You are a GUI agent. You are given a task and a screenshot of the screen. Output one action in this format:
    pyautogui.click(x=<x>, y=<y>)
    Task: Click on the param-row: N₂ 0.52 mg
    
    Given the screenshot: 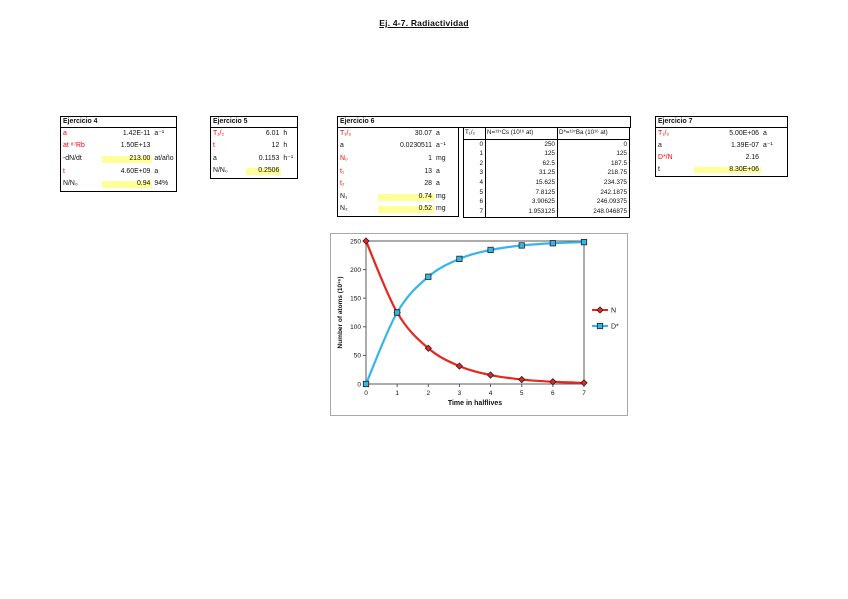 What is the action you would take?
    pyautogui.click(x=398, y=210)
    